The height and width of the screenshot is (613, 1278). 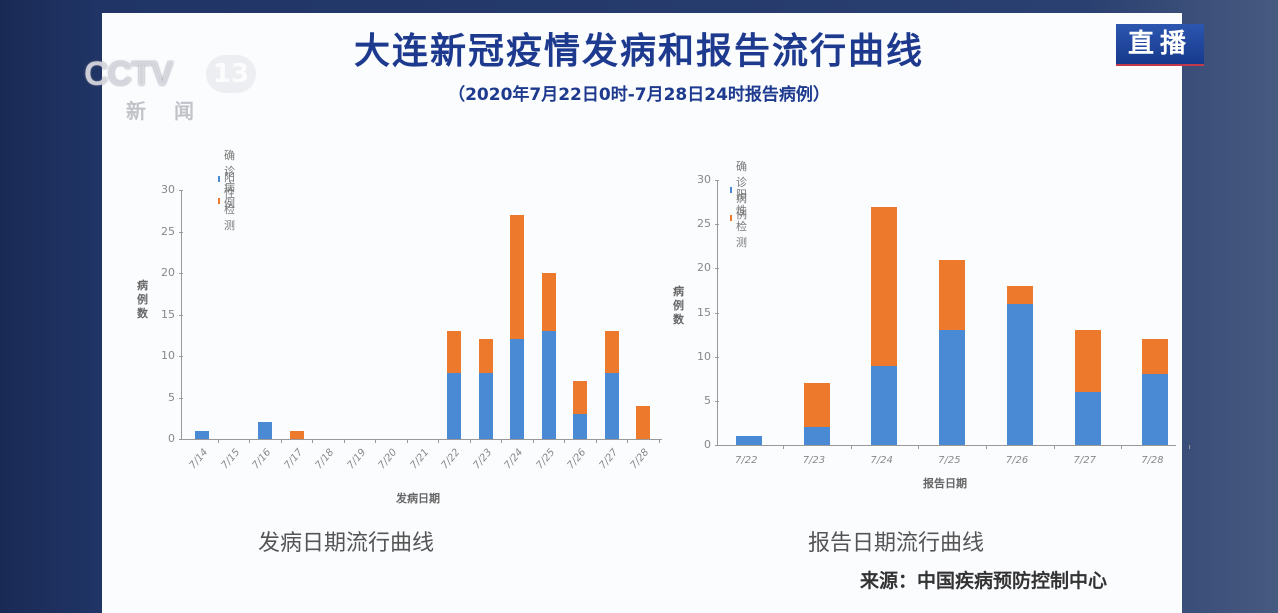 I want to click on x-tick-label: 7/26, so click(x=1017, y=460).